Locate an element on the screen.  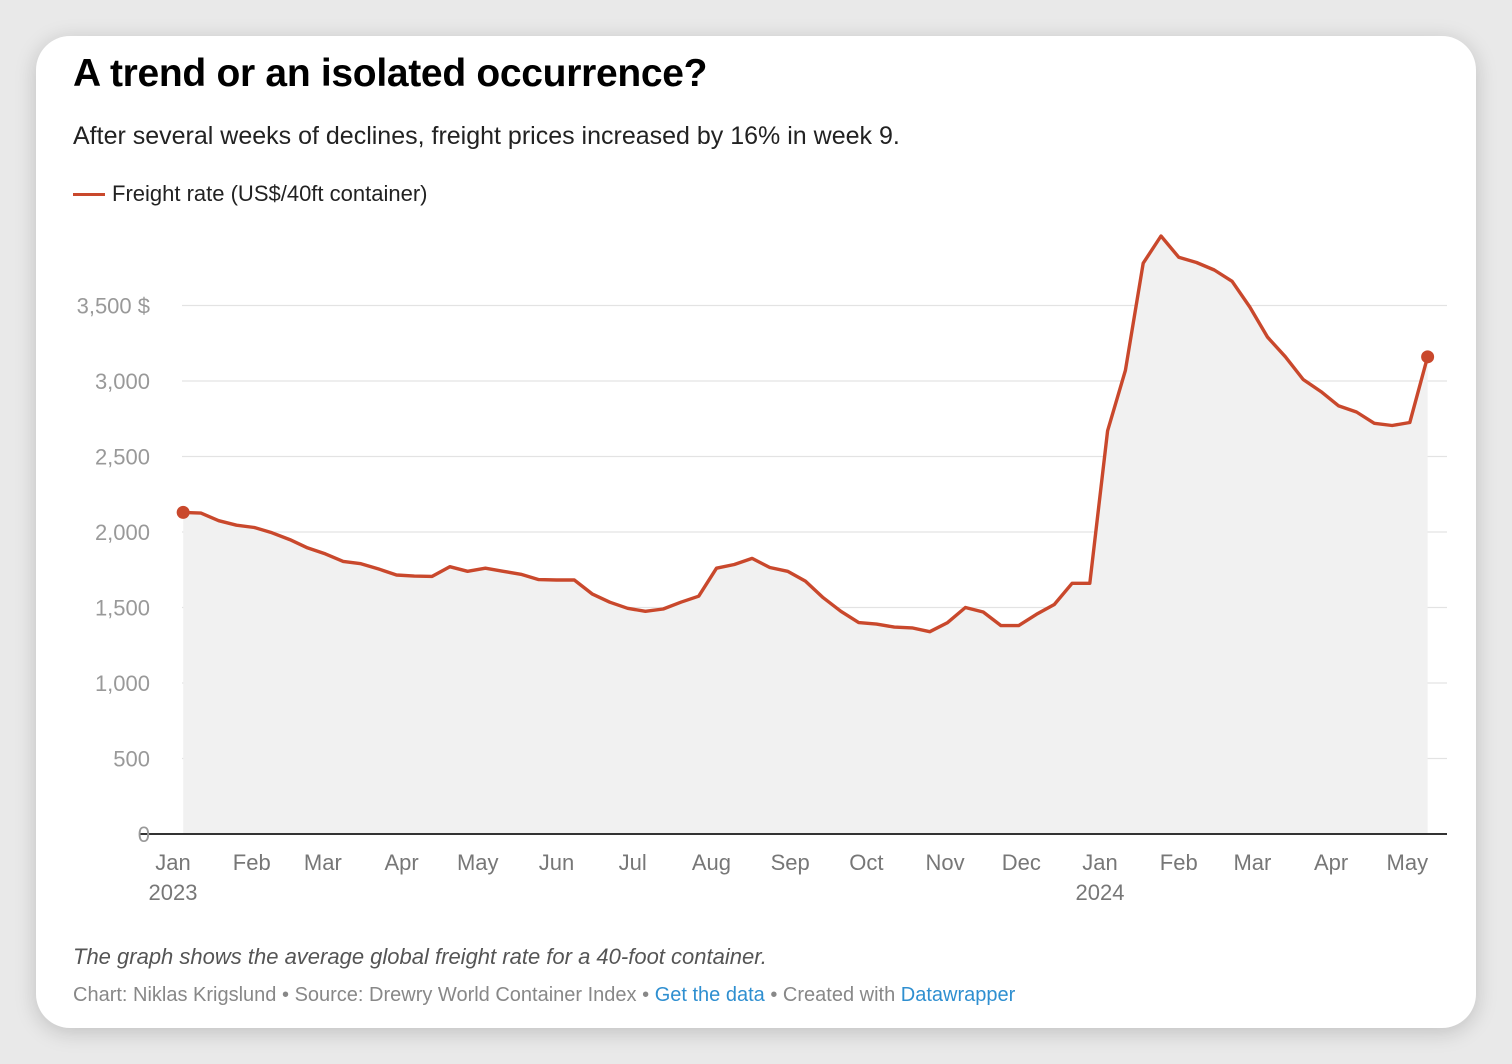
y-tick-label: 0 is located at coordinates (144, 834).